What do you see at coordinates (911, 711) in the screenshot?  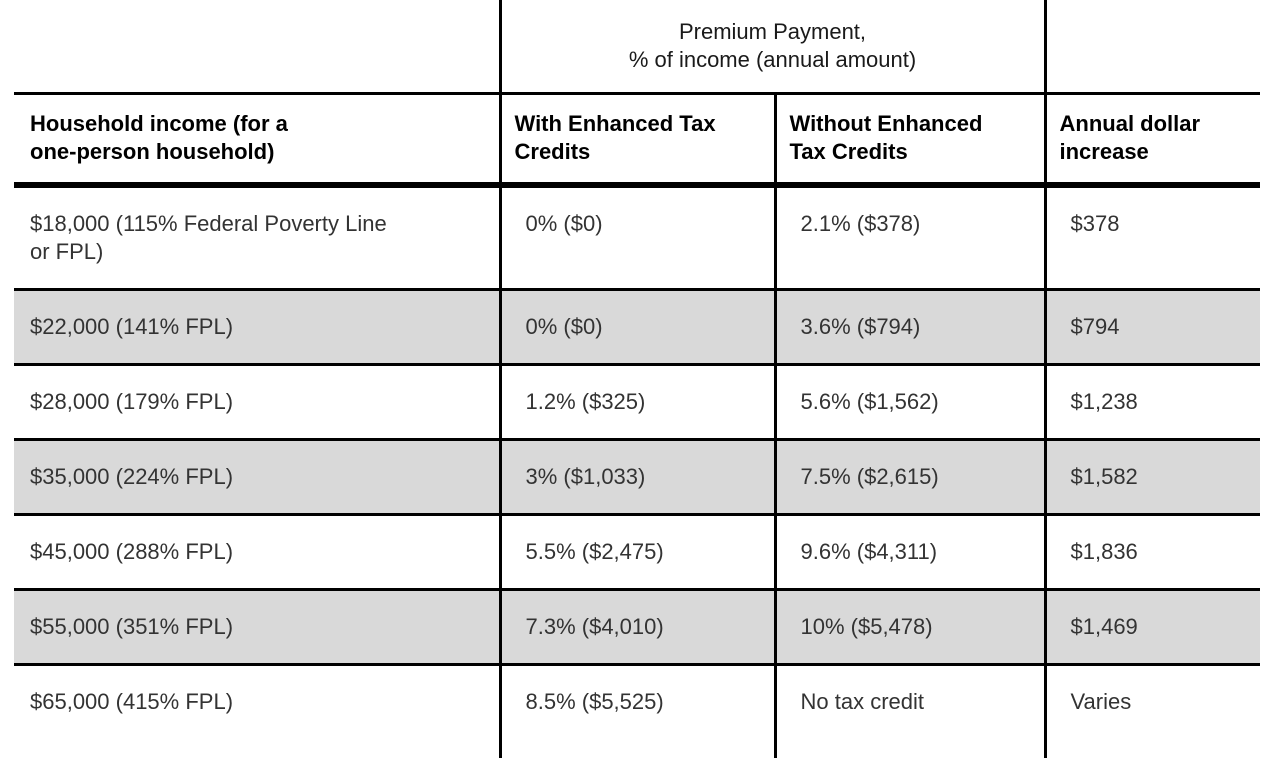 I see `cell-without-credits: No tax credit` at bounding box center [911, 711].